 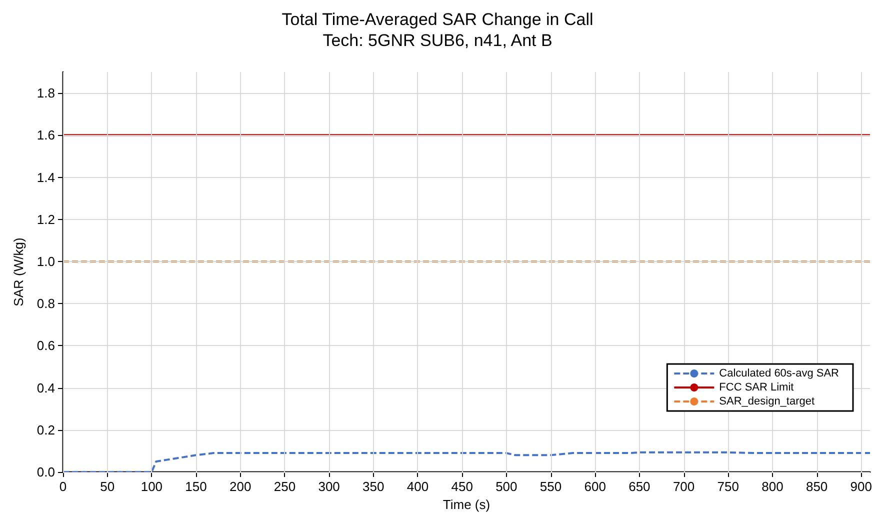 What do you see at coordinates (462, 486) in the screenshot?
I see `x-tick-label: 450` at bounding box center [462, 486].